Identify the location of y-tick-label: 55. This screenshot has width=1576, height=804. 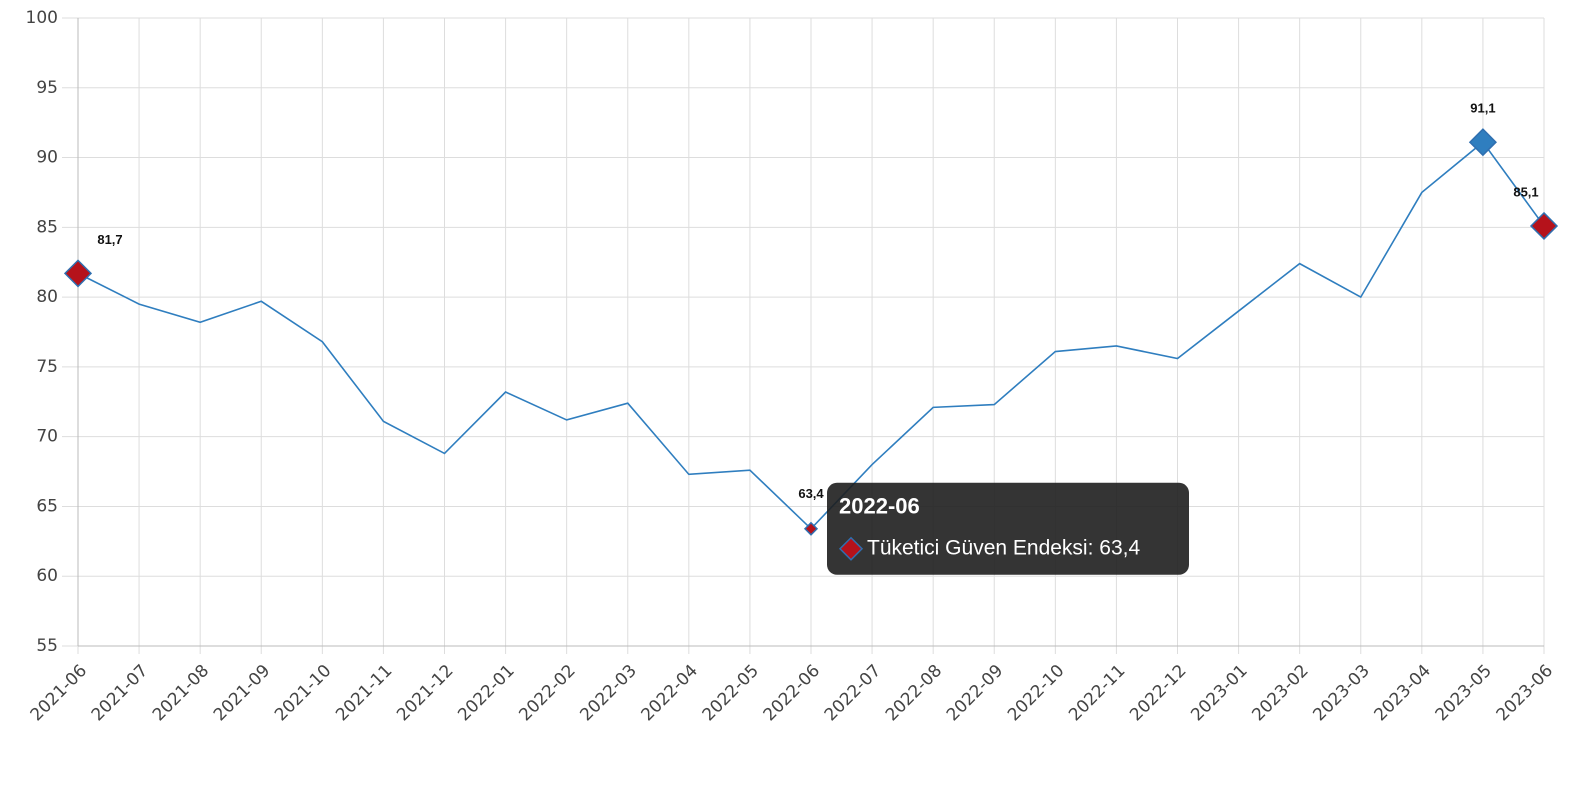
(47, 646).